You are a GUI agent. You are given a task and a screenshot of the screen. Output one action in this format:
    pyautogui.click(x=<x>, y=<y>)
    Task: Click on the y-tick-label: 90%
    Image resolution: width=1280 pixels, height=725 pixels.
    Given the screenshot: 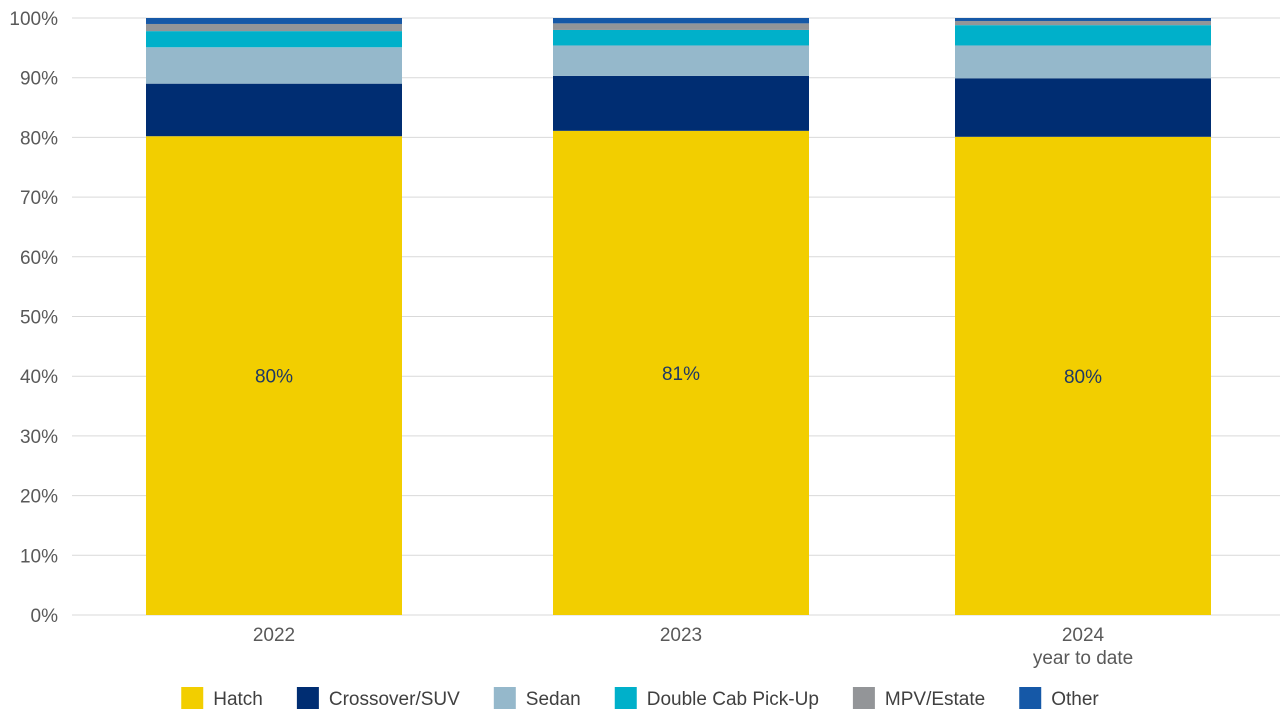 What is the action you would take?
    pyautogui.click(x=39, y=79)
    